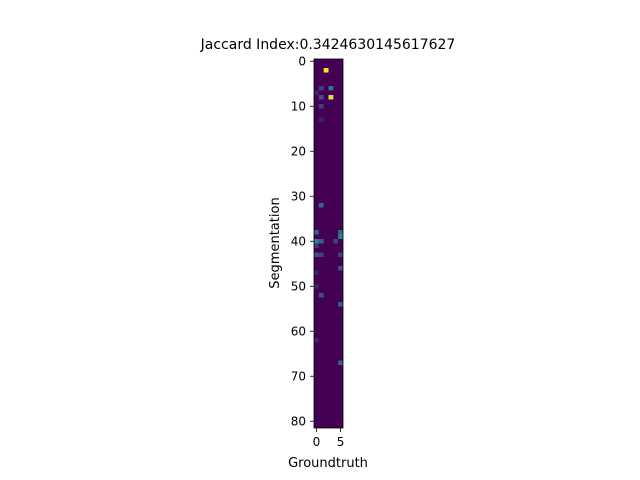  I want to click on y-axis-label: Segmentation, so click(275, 242).